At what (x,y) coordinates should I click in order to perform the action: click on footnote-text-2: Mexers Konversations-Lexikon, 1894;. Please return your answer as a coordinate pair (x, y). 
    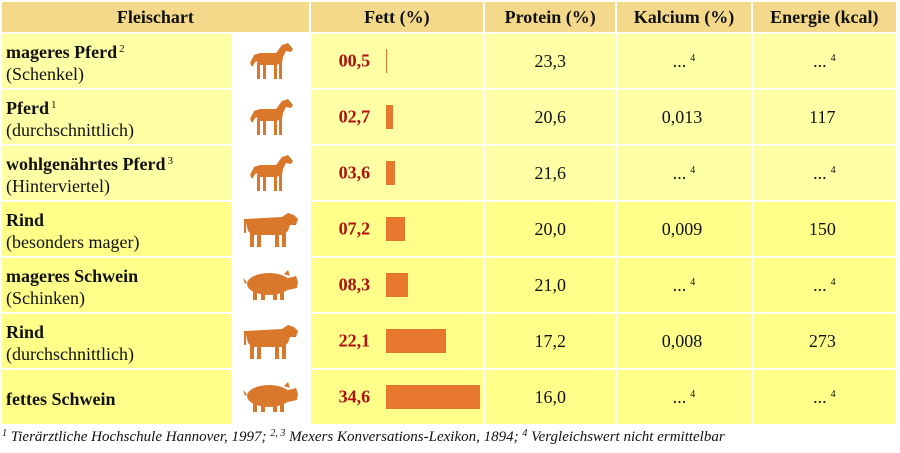
    Looking at the image, I should click on (404, 437).